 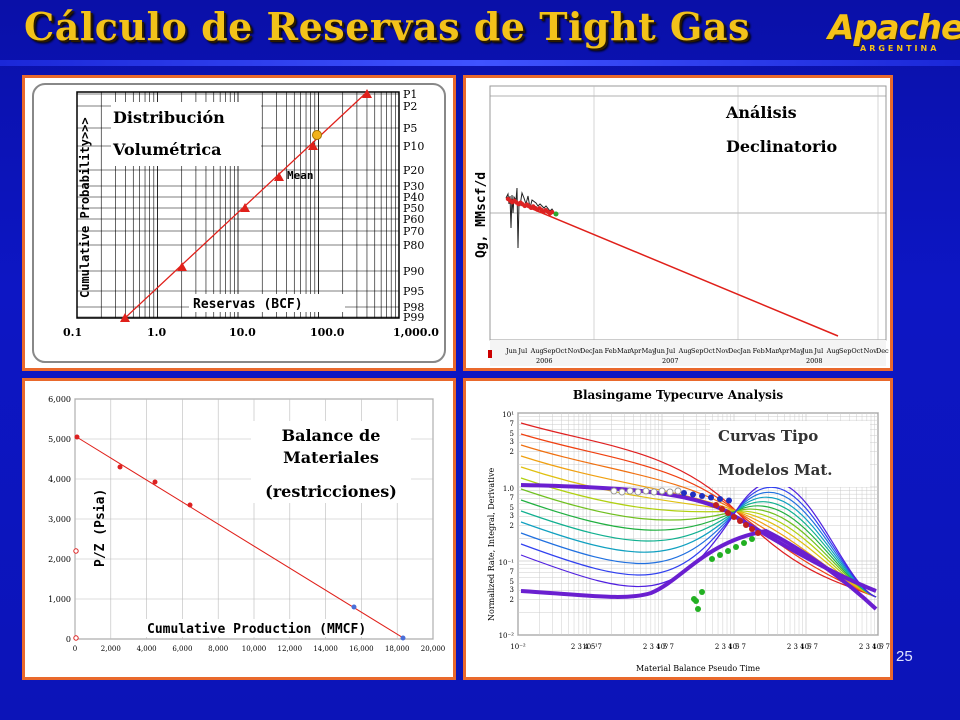 What do you see at coordinates (871, 351) in the screenshot?
I see `month-label: Nov` at bounding box center [871, 351].